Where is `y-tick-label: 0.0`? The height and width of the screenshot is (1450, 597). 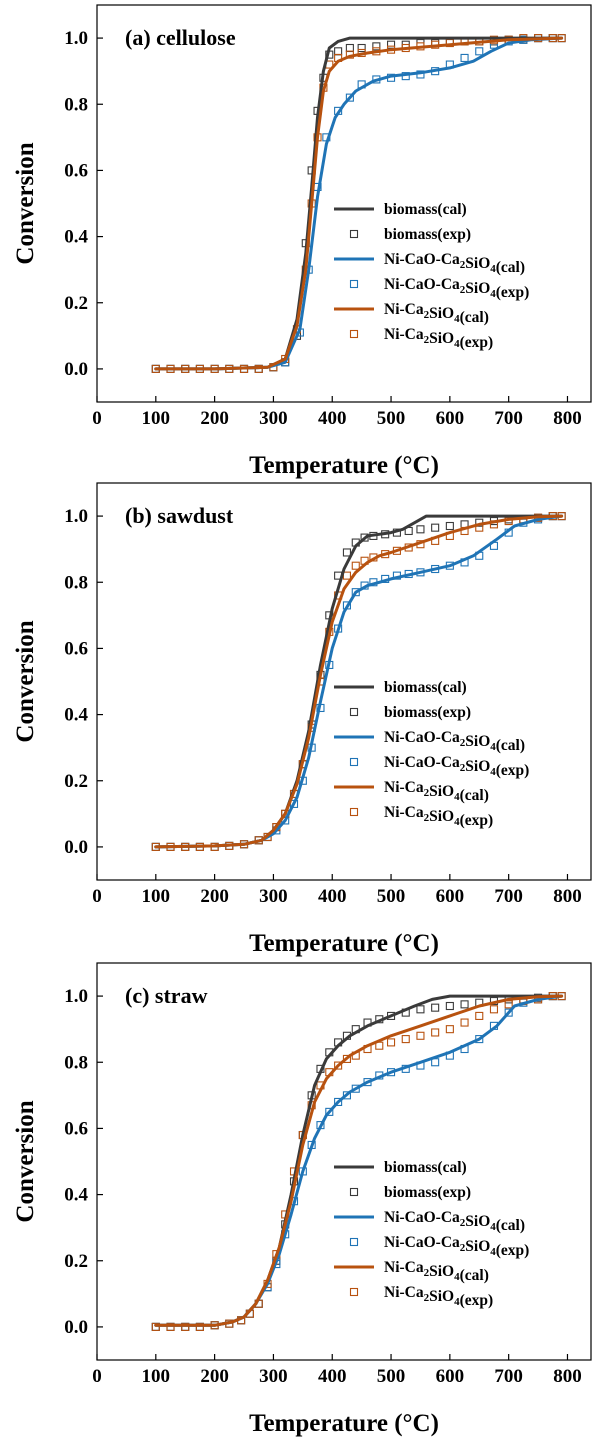 y-tick-label: 0.0 is located at coordinates (76, 1327).